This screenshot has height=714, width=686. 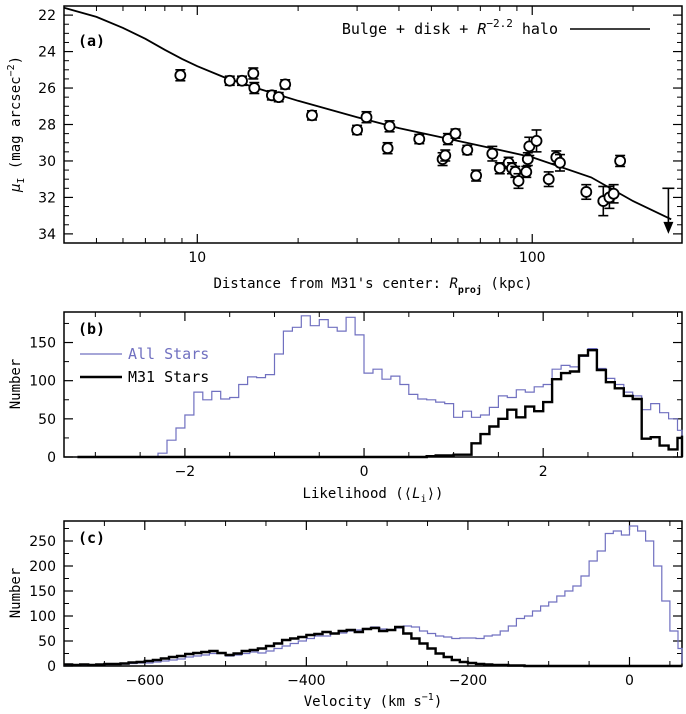 I want to click on panel-b-tag: (b), so click(x=91, y=329).